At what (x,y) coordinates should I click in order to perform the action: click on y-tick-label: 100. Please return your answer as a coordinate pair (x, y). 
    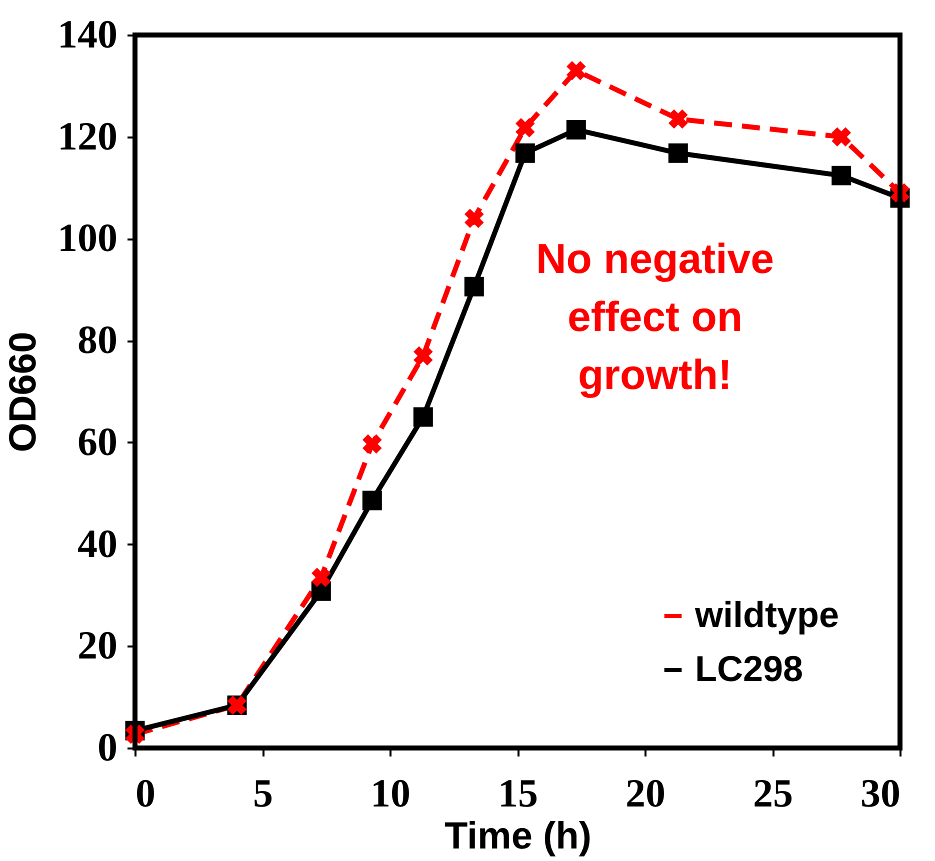
    Looking at the image, I should click on (88, 237).